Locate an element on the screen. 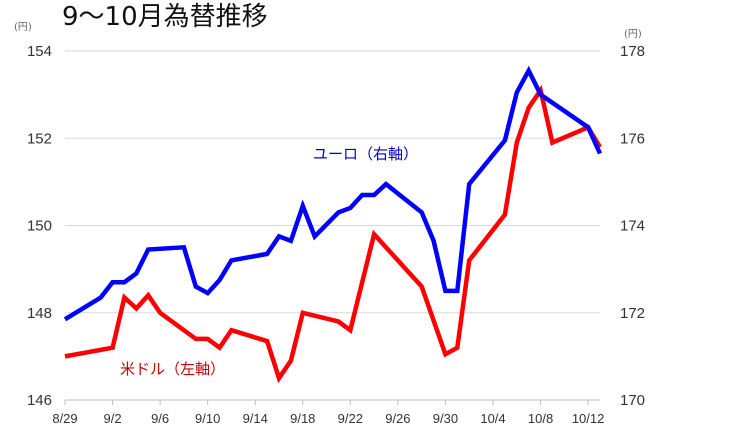 This screenshot has height=433, width=729. x-tick-label: 10/8 is located at coordinates (540, 418).